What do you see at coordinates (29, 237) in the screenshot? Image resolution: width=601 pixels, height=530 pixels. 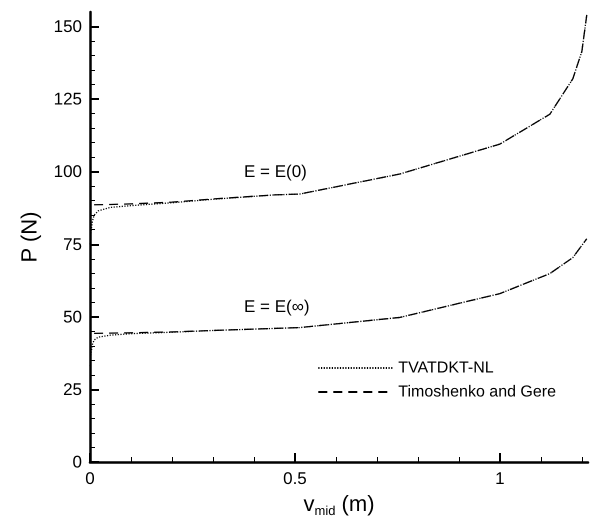 I see `y-axis-title: P (N)` at bounding box center [29, 237].